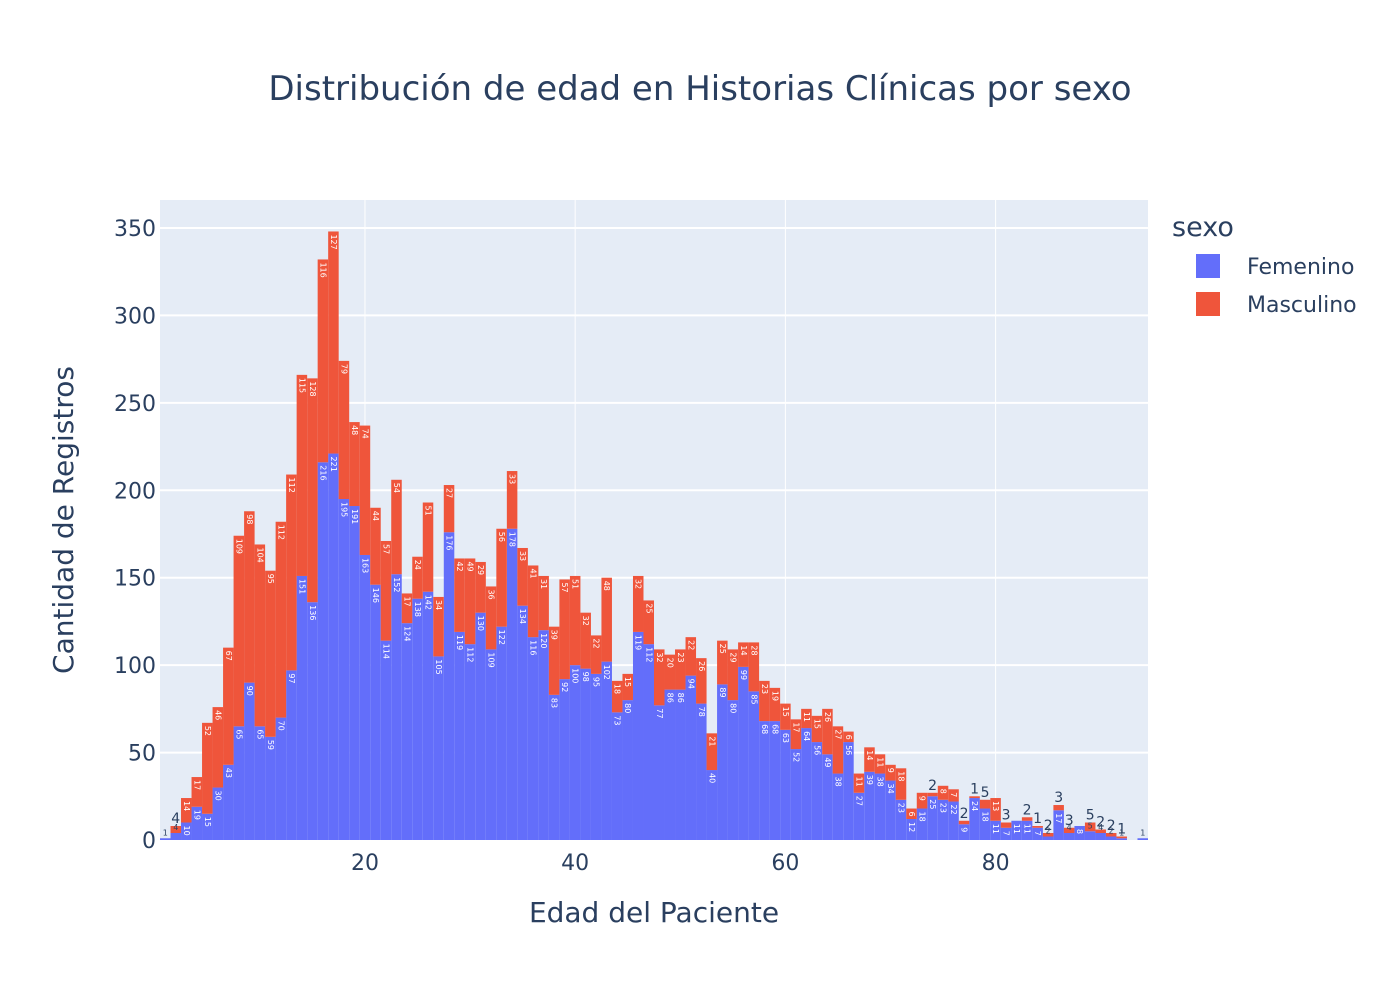 This screenshot has width=1400, height=1000. Describe the element at coordinates (1276, 305) in the screenshot. I see `legend-item-masculino: Masculino` at that location.